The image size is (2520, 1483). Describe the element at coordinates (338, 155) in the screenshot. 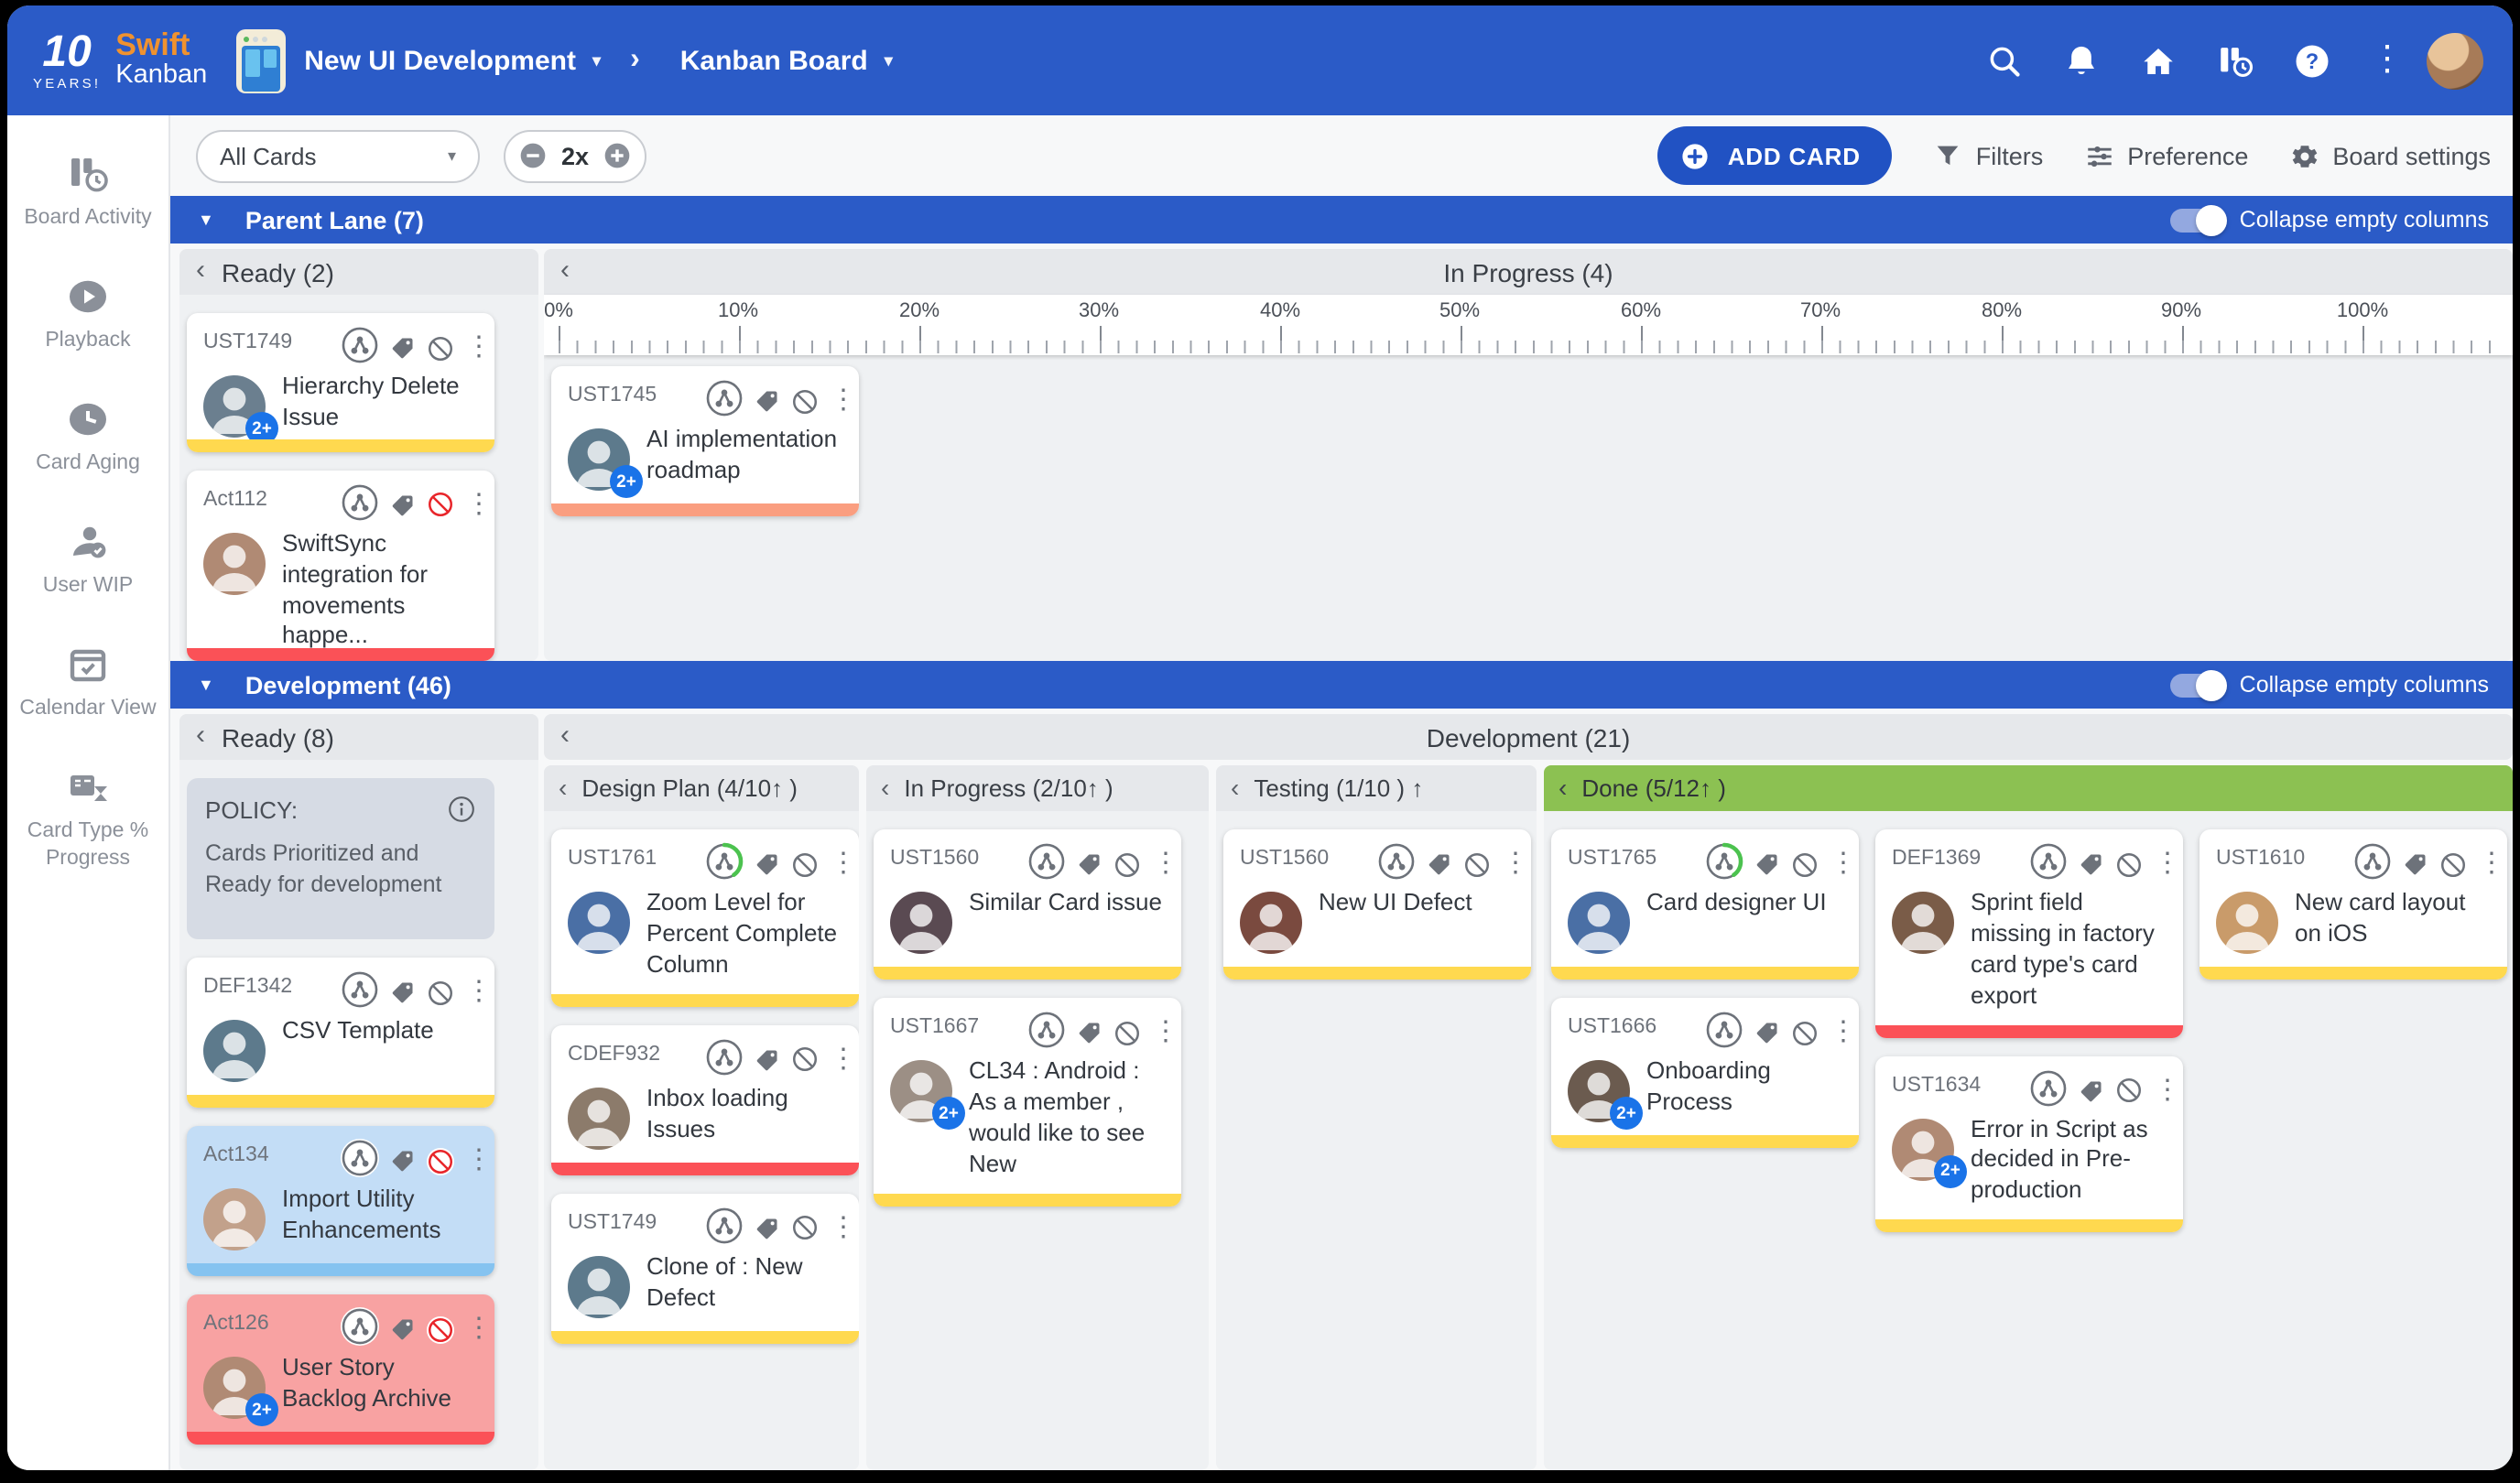

I see `card-filter-dropdown: All Cards ▾` at that location.